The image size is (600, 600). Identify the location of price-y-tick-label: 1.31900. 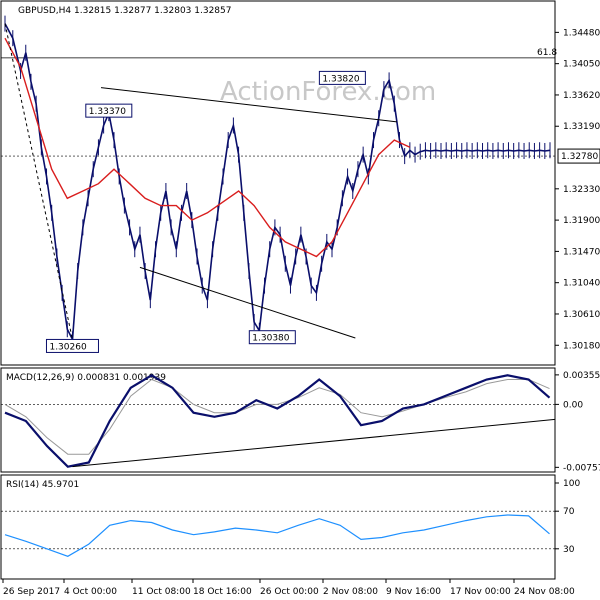
(581, 221).